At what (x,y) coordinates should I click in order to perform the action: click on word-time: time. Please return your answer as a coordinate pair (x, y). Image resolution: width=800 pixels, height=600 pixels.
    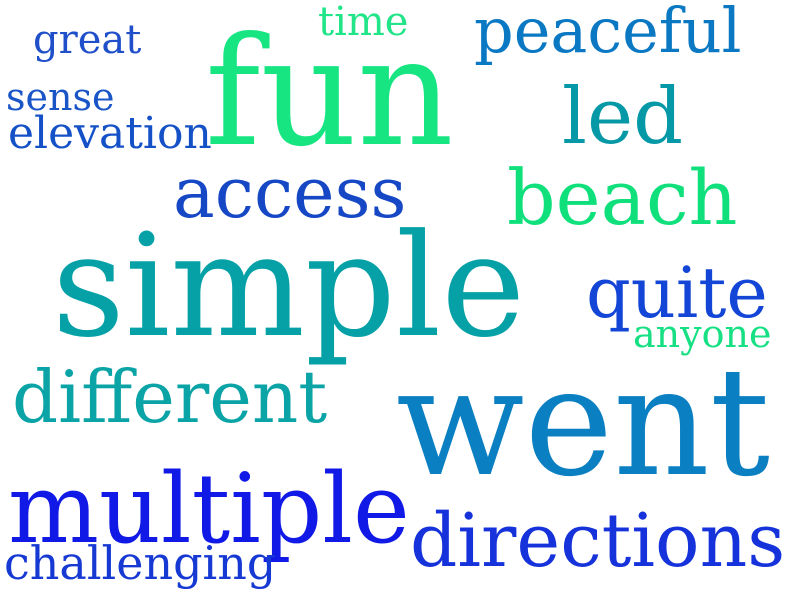
    Looking at the image, I should click on (363, 22).